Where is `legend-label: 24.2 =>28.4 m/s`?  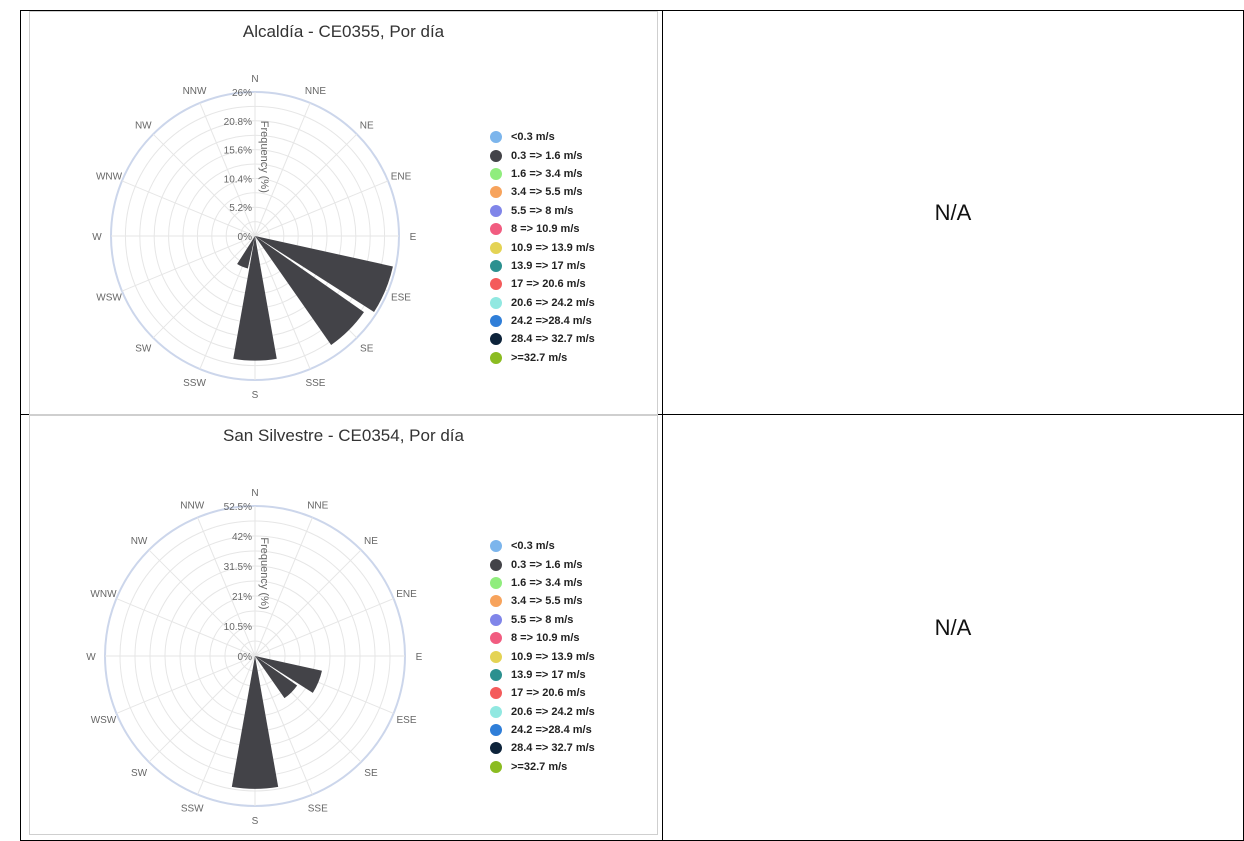
legend-label: 24.2 =>28.4 m/s is located at coordinates (551, 321).